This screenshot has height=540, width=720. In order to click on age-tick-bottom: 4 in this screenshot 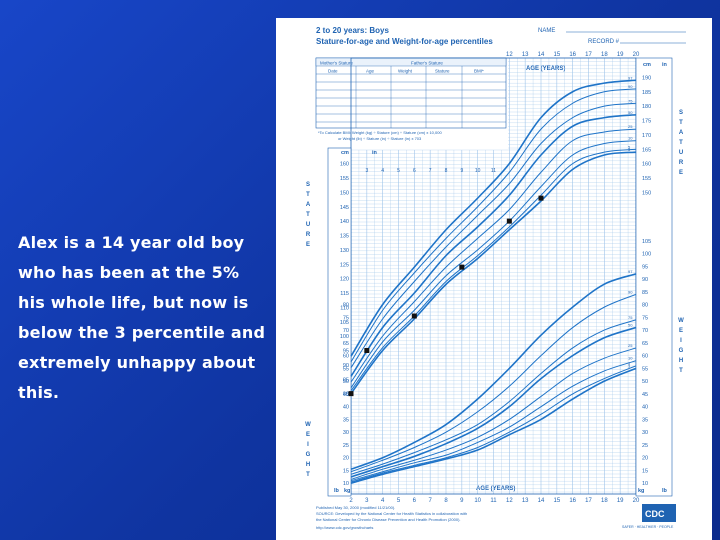, I will do `click(383, 501)`.